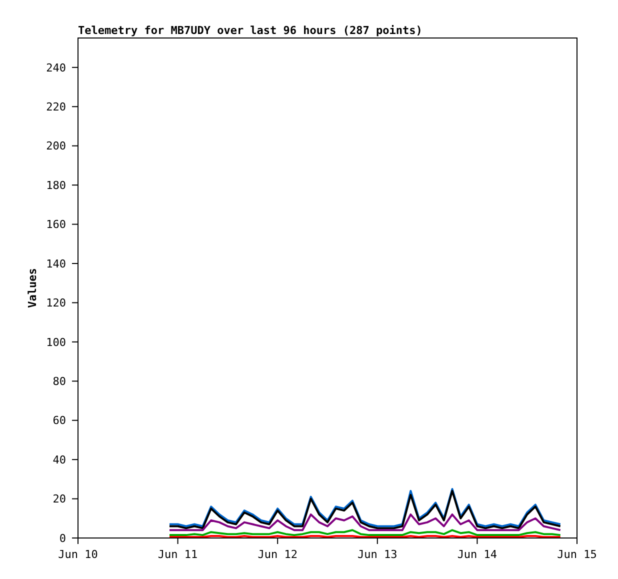 This screenshot has width=618, height=579. Describe the element at coordinates (278, 554) in the screenshot. I see `x-tick-label: Jun 12` at that location.